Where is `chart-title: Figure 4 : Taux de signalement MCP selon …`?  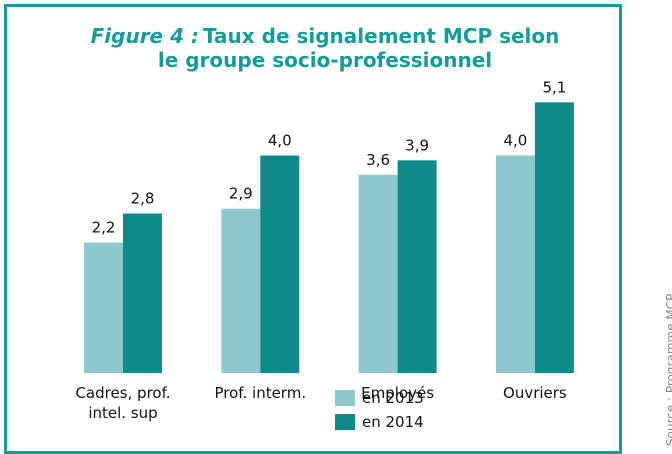
chart-title: Figure 4 : Taux de signalement MCP selon … is located at coordinates (325, 48).